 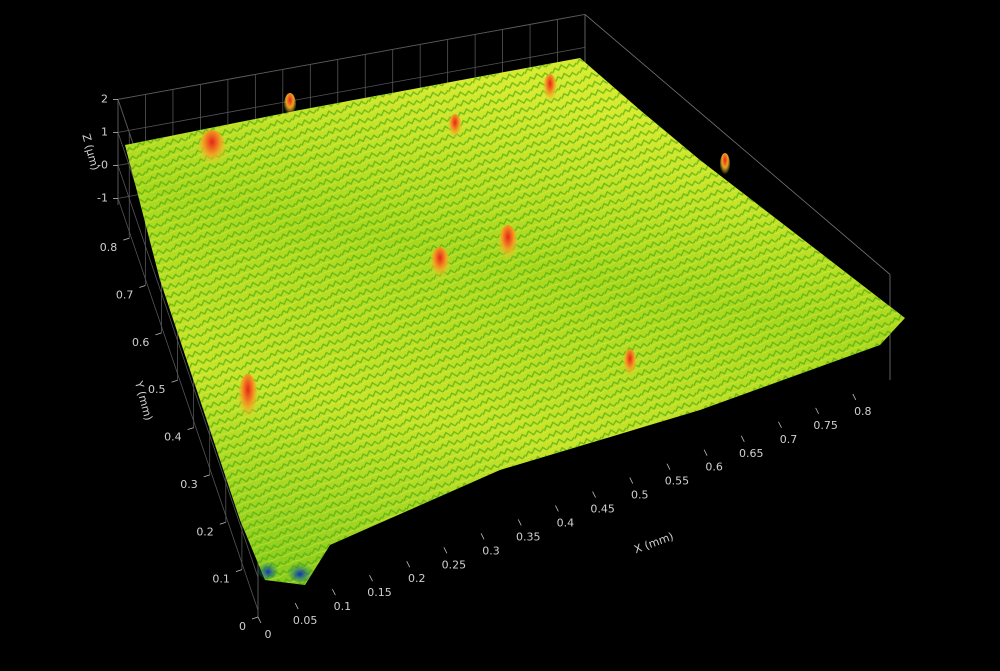 What do you see at coordinates (566, 522) in the screenshot?
I see `x-tick-label: 0.4` at bounding box center [566, 522].